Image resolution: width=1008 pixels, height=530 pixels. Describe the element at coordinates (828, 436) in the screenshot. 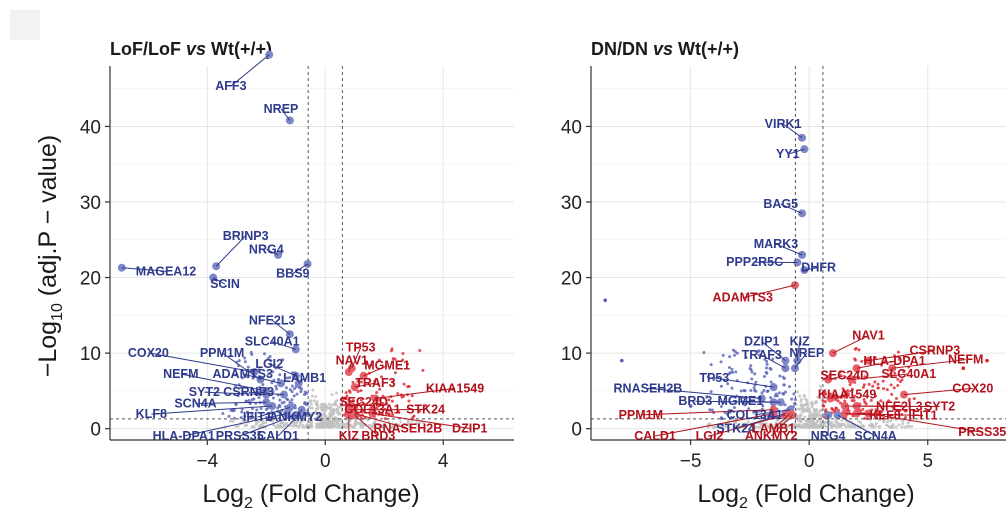

I see `gene-label-nrg4: NRG4` at that location.